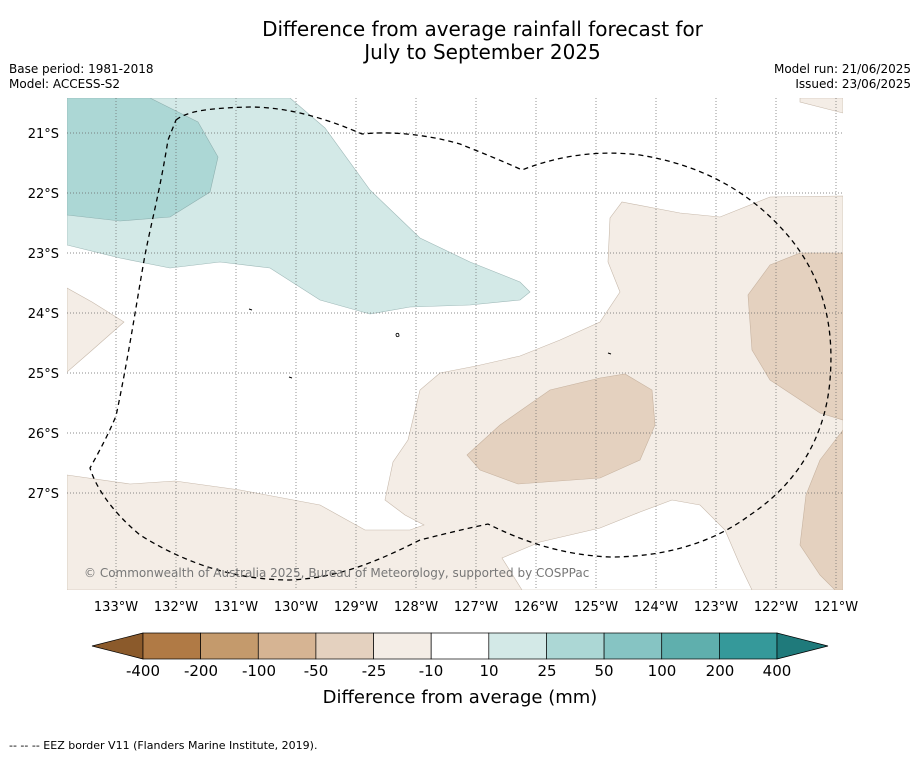 The height and width of the screenshot is (758, 919). I want to click on latitude-labels: 21°S 22°S 23°S 24°S 25°S 26°S 27°S, so click(43, 314).